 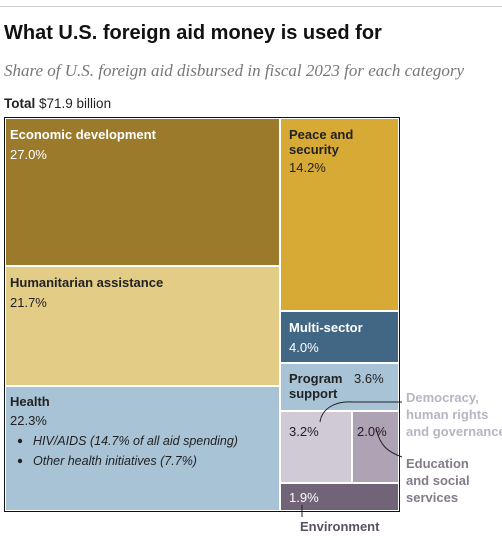 I want to click on value-peace: 14.2%, so click(x=307, y=167).